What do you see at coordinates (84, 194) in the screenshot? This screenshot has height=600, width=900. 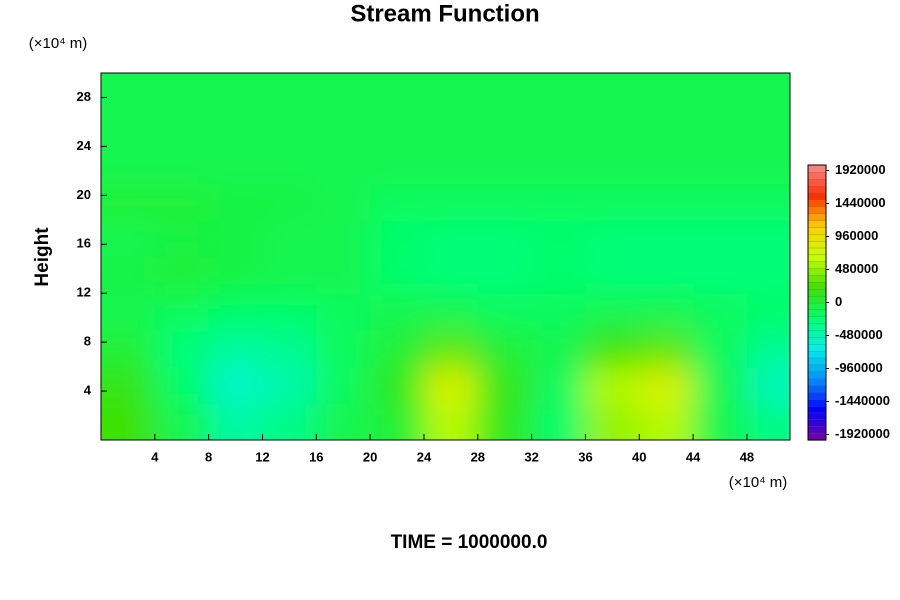 I see `y-tick-label: 20` at bounding box center [84, 194].